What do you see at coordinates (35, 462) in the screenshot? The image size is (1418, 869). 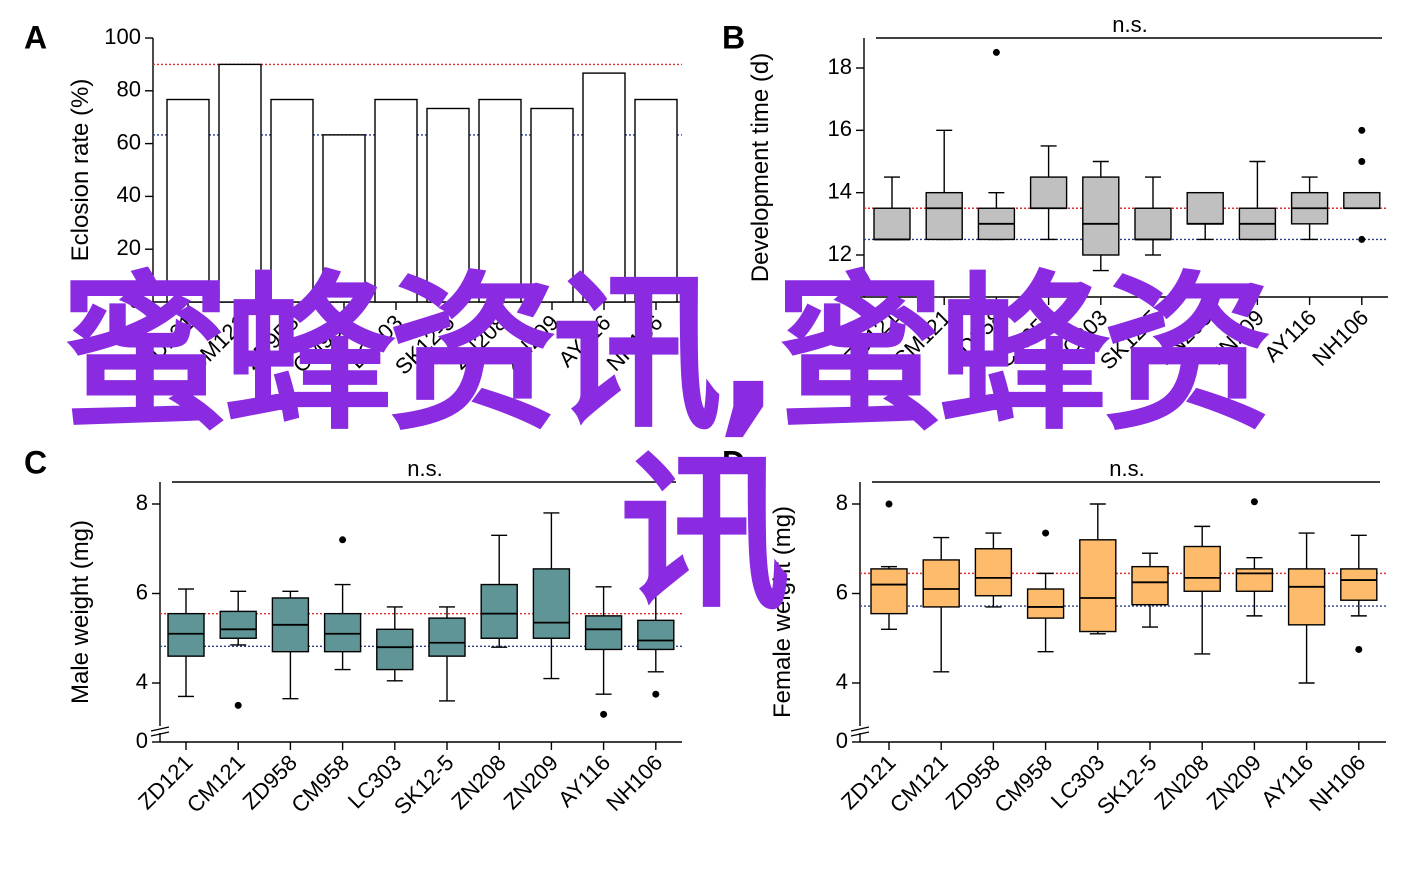 I see `panel-c-label: C` at bounding box center [35, 462].